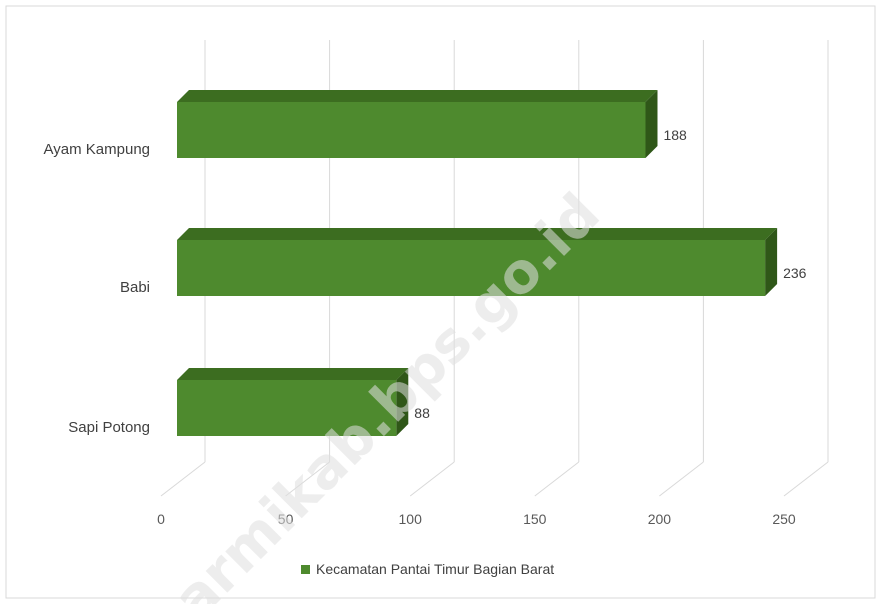 This screenshot has width=881, height=604. I want to click on legend: Kecamatan Pantai Timur Bagian Barat, so click(427, 569).